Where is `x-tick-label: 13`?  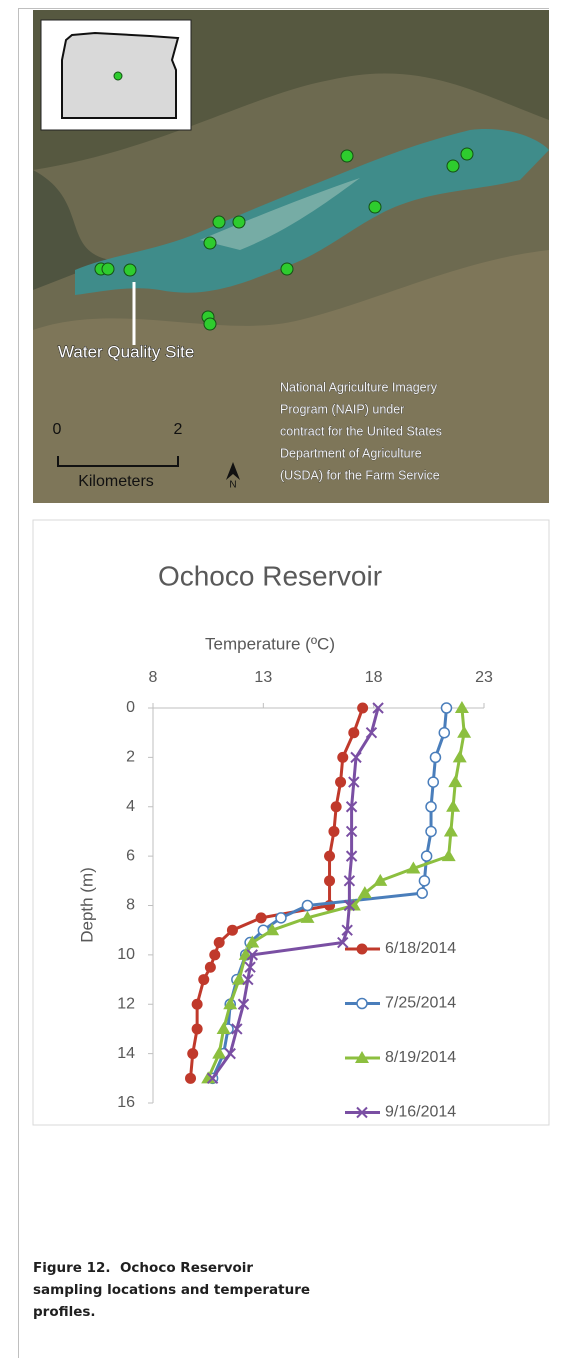 x-tick-label: 13 is located at coordinates (263, 677).